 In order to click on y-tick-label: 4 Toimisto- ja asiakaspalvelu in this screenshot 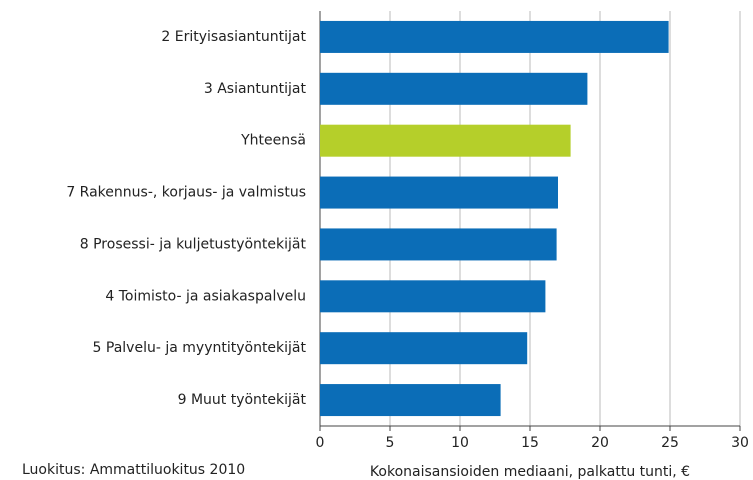, I will do `click(205, 296)`.